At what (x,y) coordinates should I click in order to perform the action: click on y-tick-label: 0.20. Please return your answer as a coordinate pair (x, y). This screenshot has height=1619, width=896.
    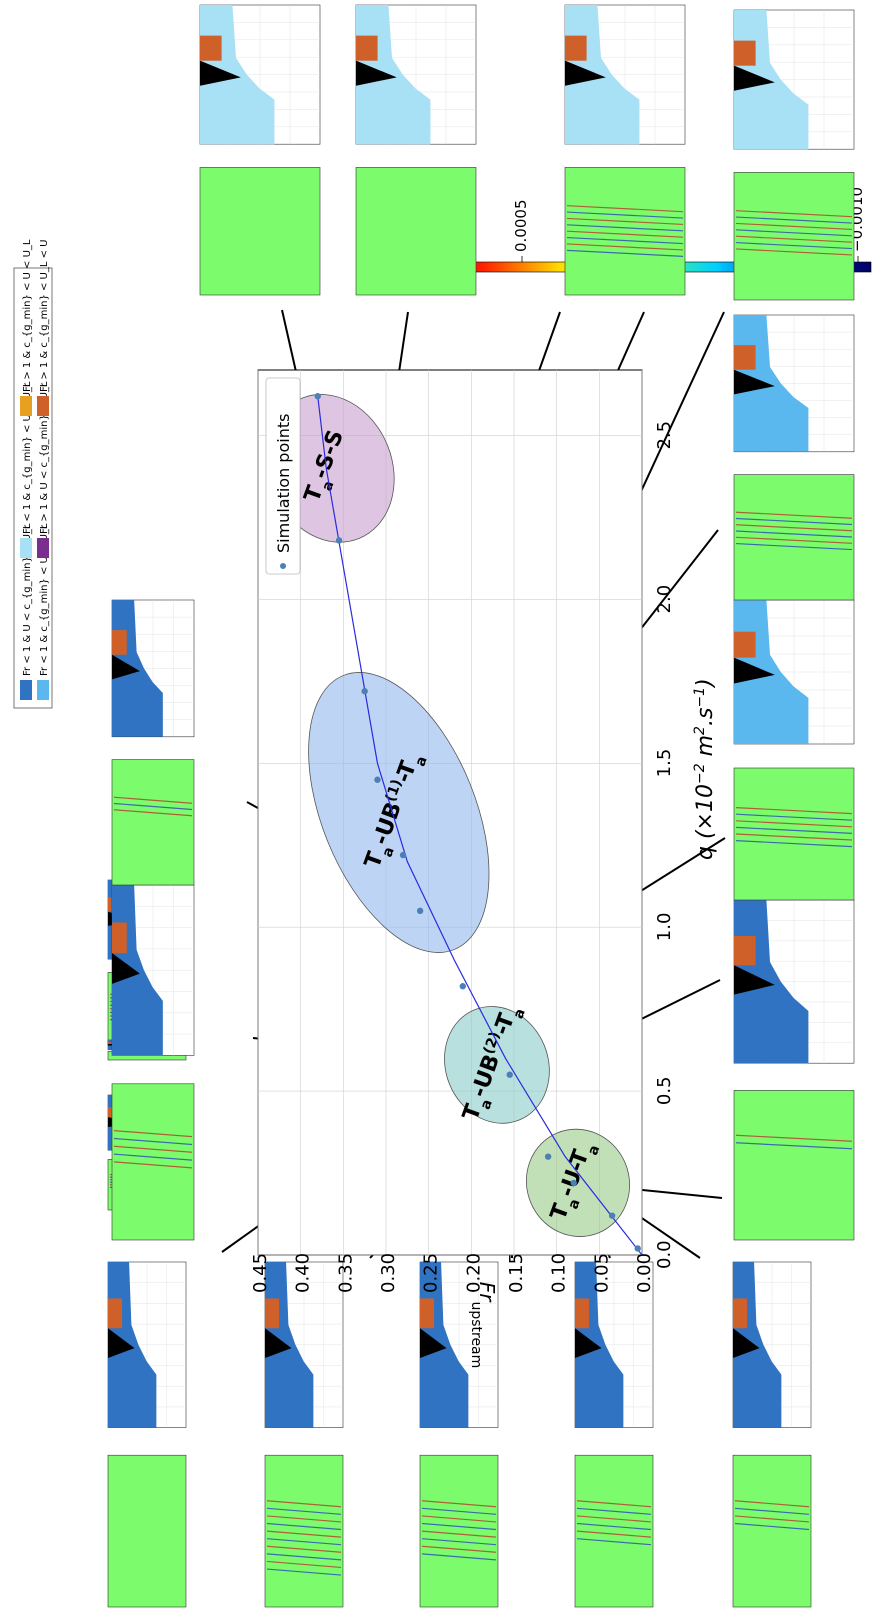
    Looking at the image, I should click on (473, 1273).